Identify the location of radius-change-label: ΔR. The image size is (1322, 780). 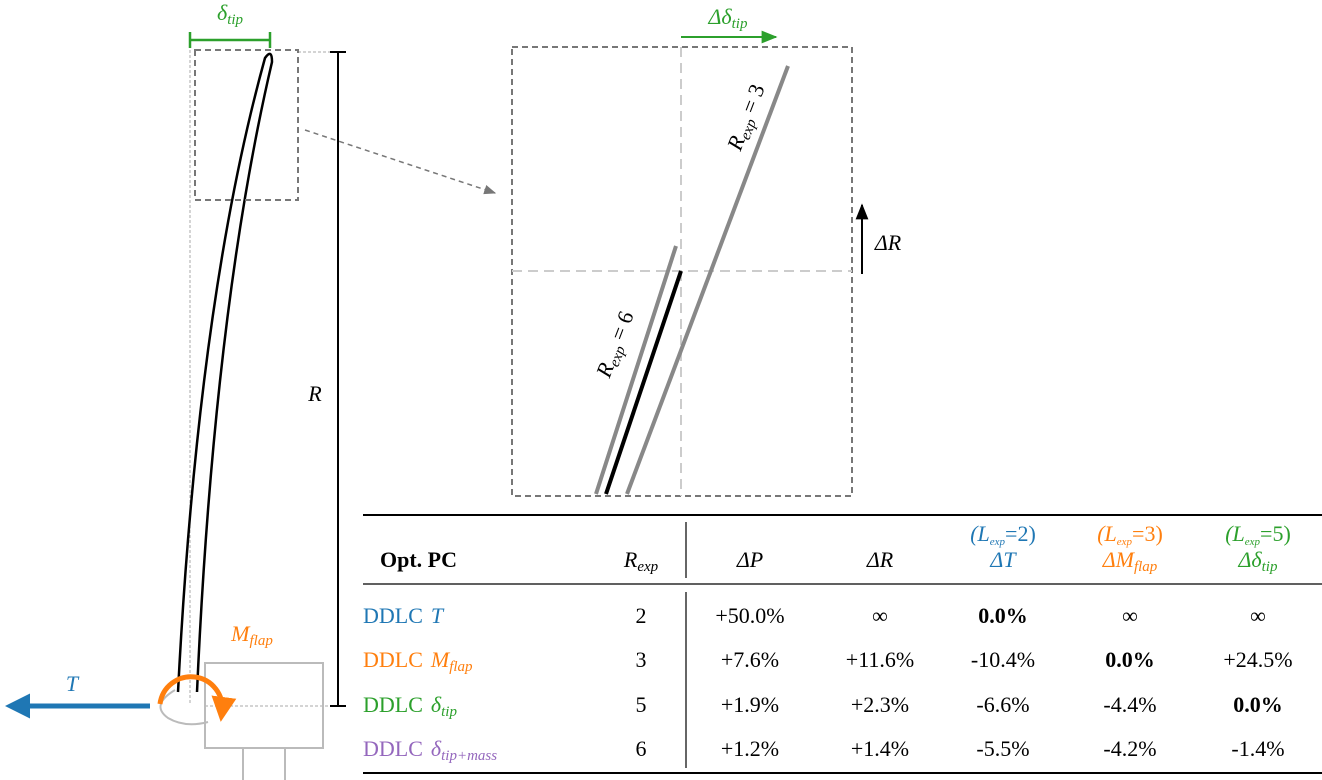
(888, 242).